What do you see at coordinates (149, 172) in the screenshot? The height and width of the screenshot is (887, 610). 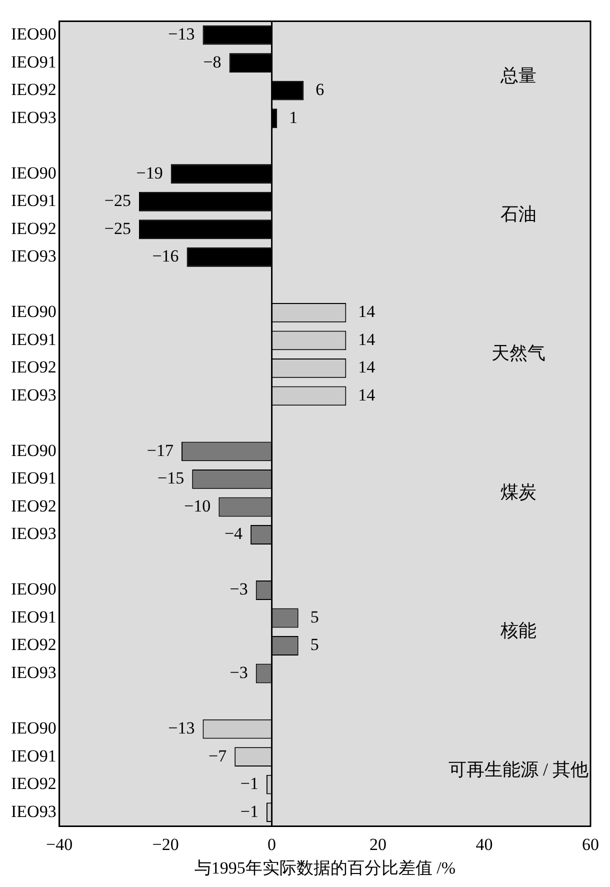 I see `data-label: −19` at bounding box center [149, 172].